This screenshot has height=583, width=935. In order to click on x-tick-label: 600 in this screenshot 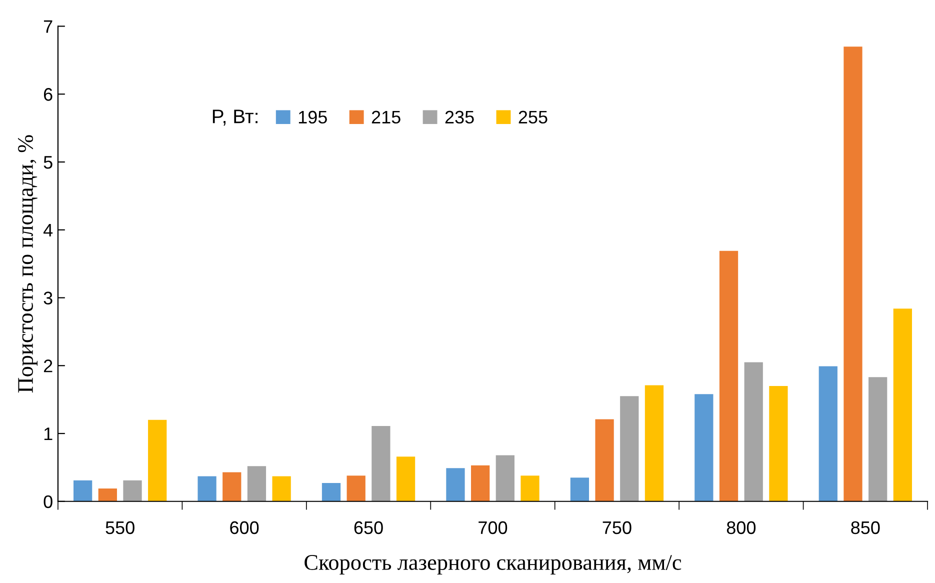, I will do `click(244, 527)`.